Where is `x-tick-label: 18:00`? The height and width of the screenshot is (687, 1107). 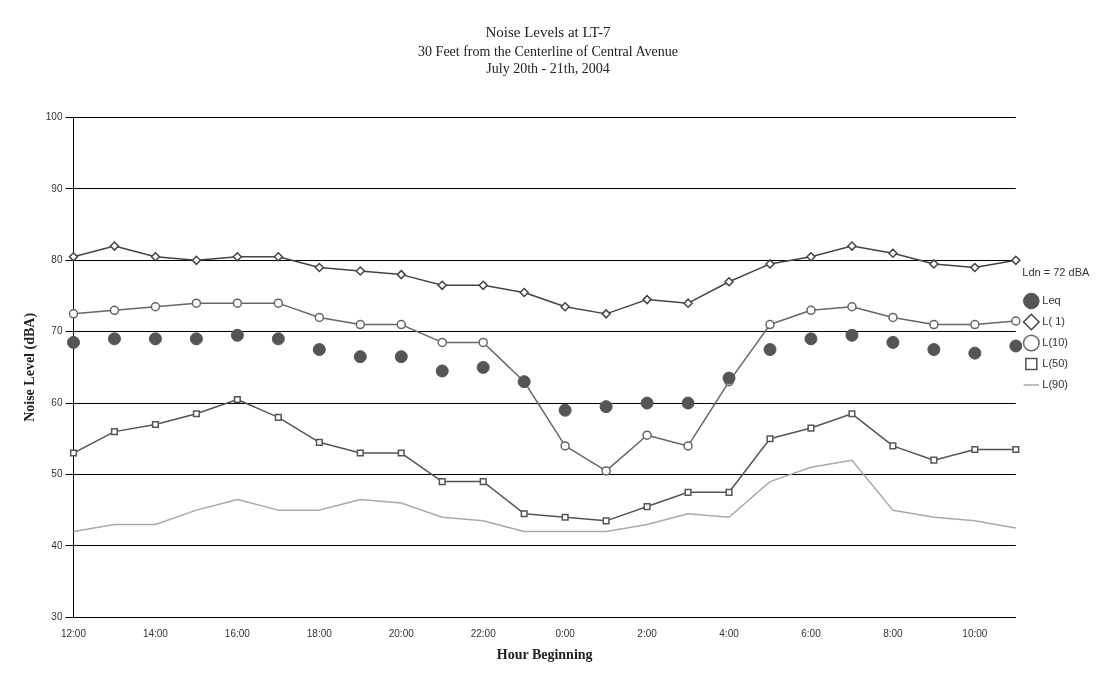
x-tick-label: 18:00 is located at coordinates (319, 633).